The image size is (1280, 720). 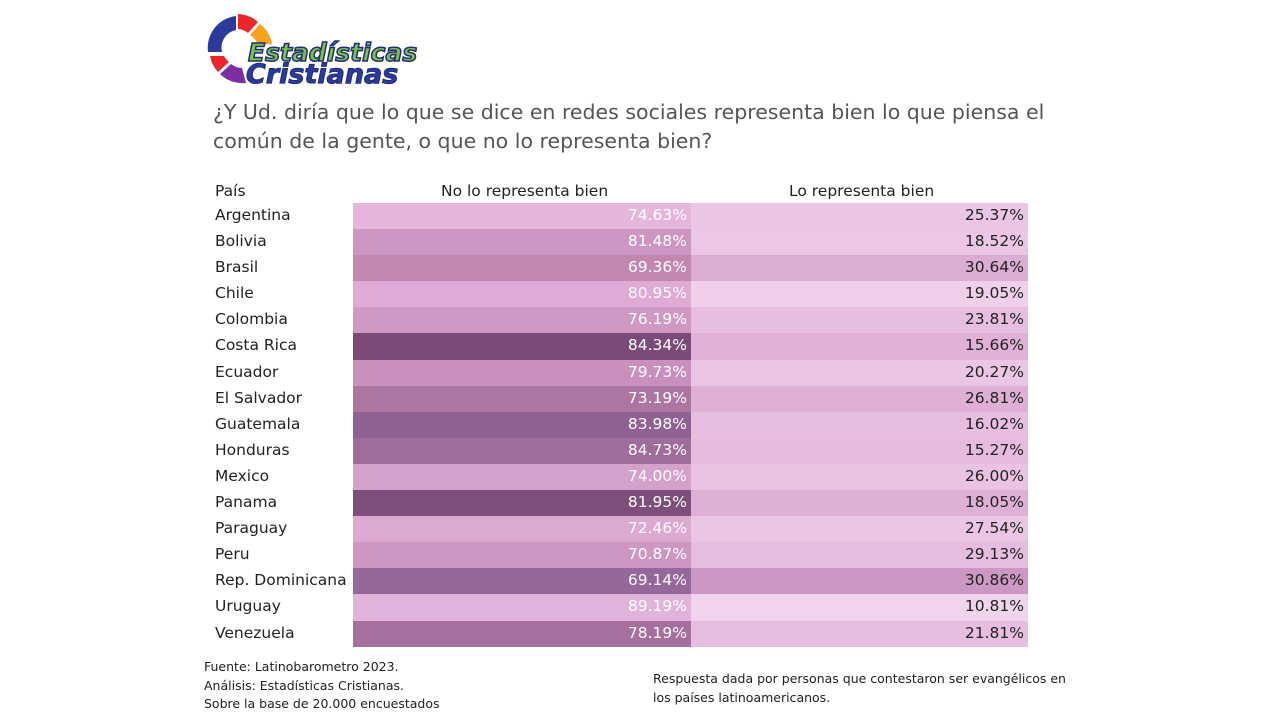 What do you see at coordinates (657, 267) in the screenshot?
I see `cell-value: 69.36%` at bounding box center [657, 267].